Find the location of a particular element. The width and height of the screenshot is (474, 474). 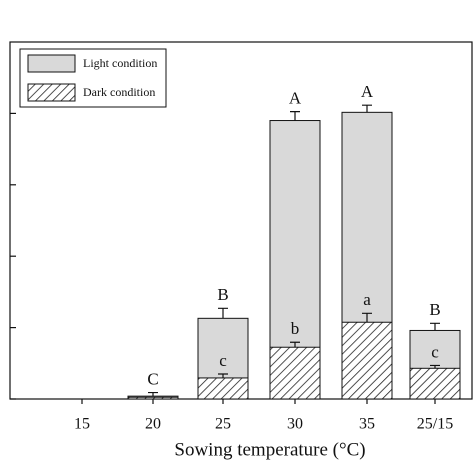

significance-letter: C is located at coordinates (152, 378).